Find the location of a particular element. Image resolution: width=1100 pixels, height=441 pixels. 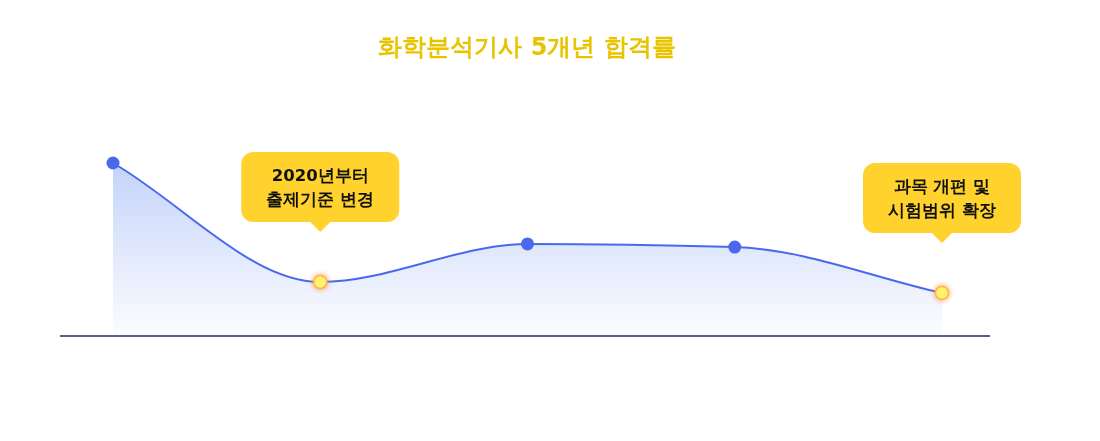

chart-title: 화학분석기사 5개년 합격률 is located at coordinates (527, 47).